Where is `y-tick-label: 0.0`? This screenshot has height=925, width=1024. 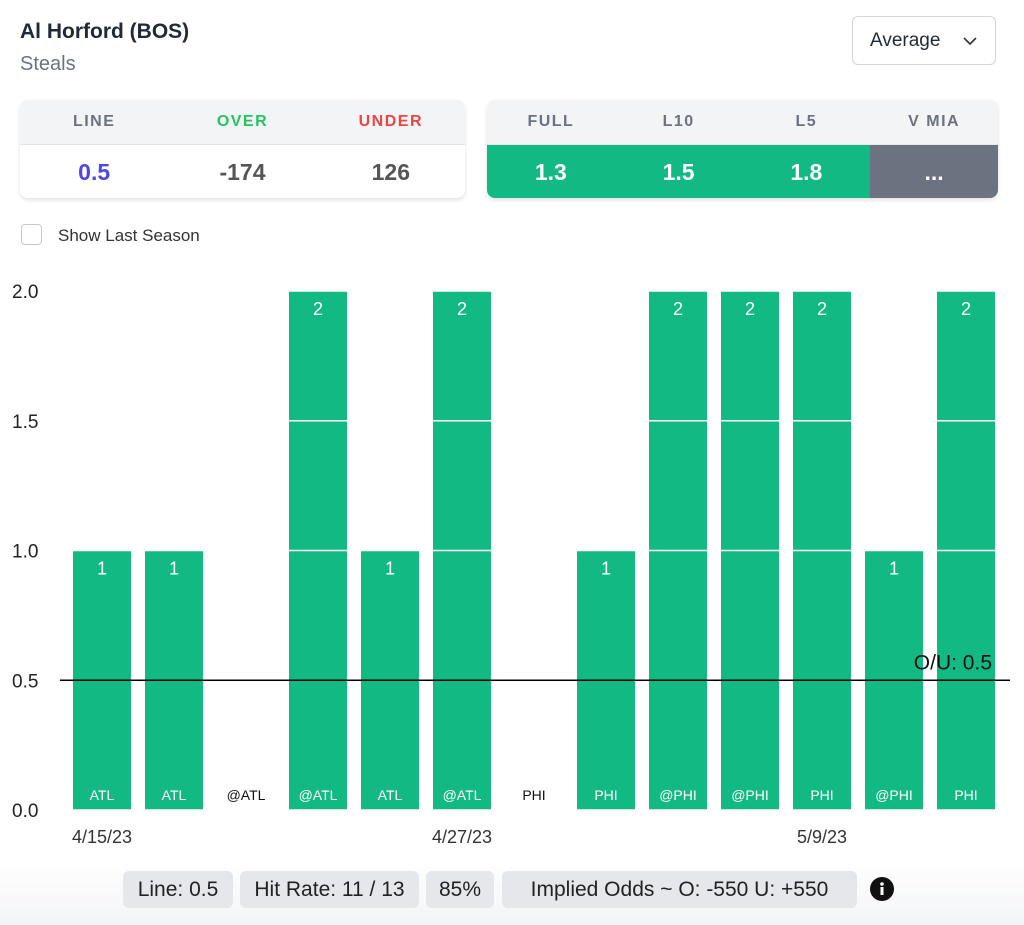 y-tick-label: 0.0 is located at coordinates (25, 811).